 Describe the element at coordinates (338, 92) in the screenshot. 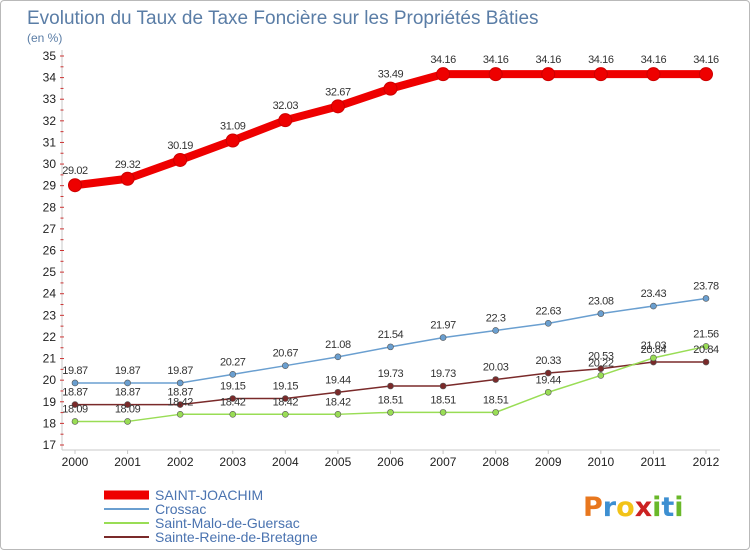

I see `data-label: 32.67` at that location.